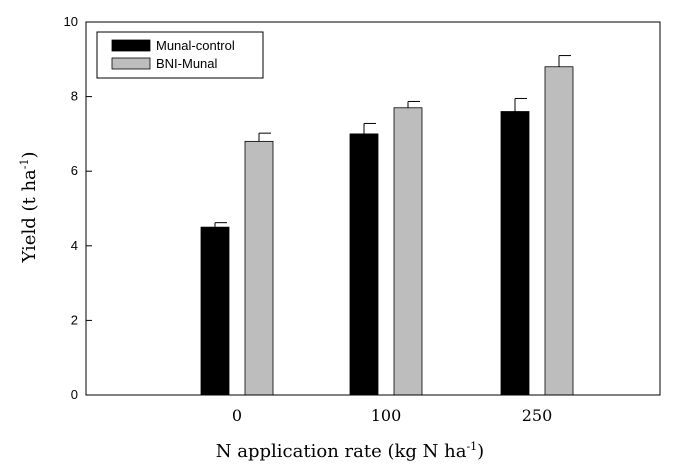  What do you see at coordinates (74, 245) in the screenshot?
I see `y-tick-label: 4` at bounding box center [74, 245].